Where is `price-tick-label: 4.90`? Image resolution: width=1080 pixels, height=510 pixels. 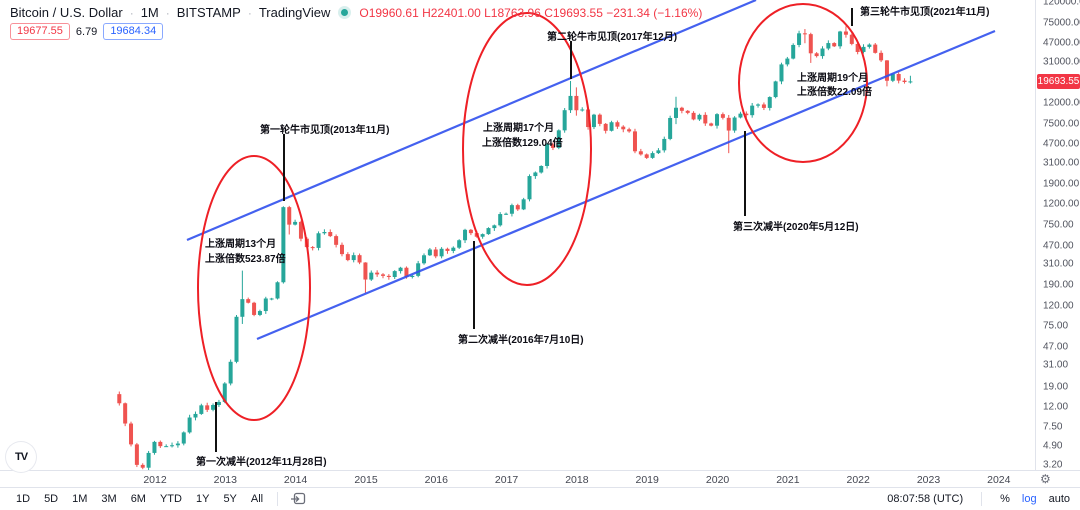 price-tick-label: 4.90 is located at coordinates (1053, 446).